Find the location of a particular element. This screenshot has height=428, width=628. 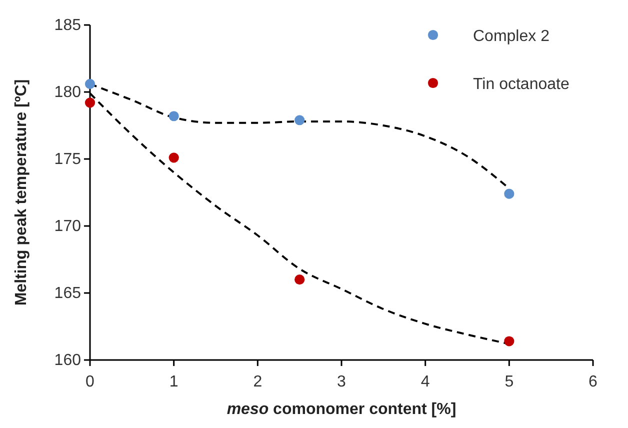

y-axis-title: Melting peak temperature [ºC] is located at coordinates (21, 192).